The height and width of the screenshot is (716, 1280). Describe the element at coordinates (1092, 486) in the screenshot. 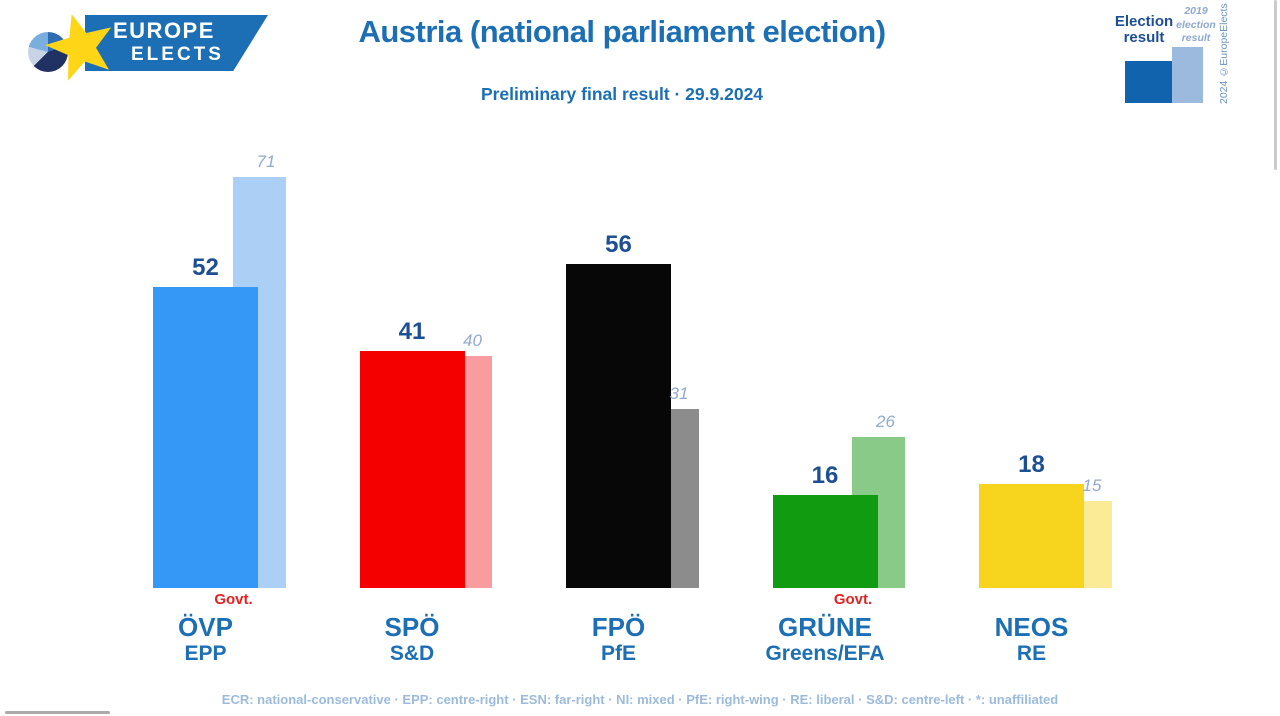

I see `value-label-previous: 15` at that location.